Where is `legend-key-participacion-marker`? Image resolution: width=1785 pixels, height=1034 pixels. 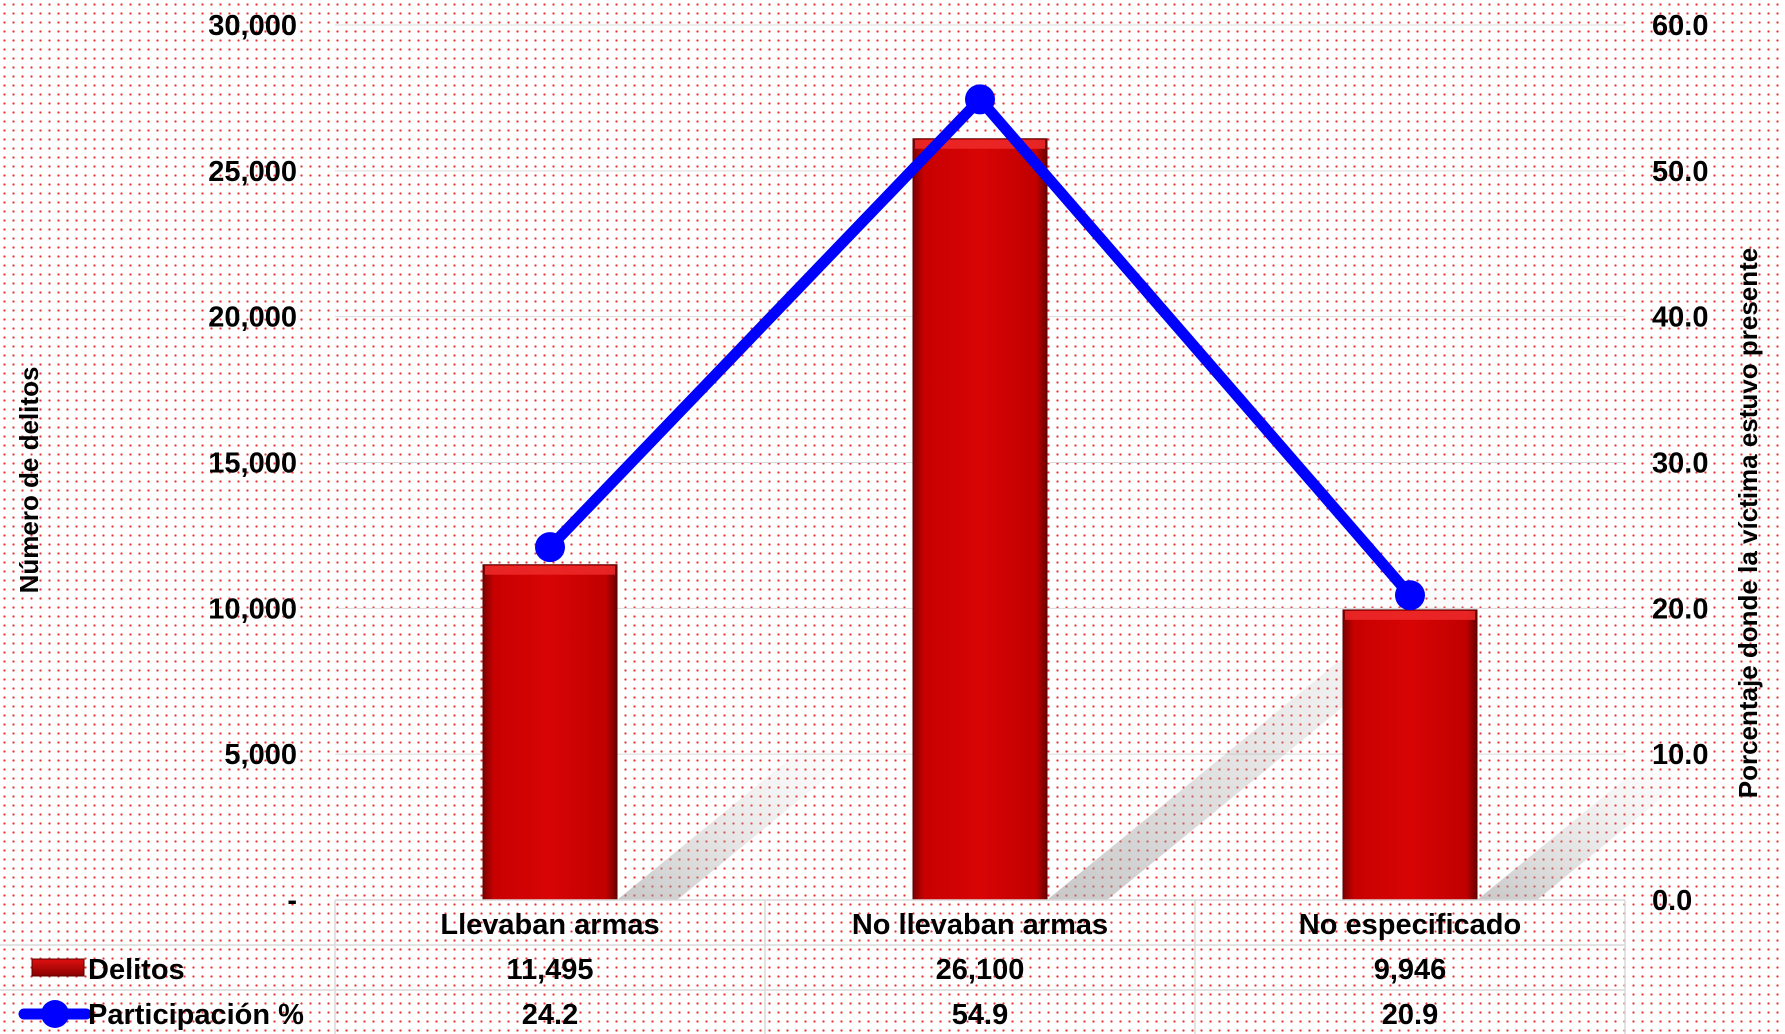 legend-key-participacion-marker is located at coordinates (55, 1014).